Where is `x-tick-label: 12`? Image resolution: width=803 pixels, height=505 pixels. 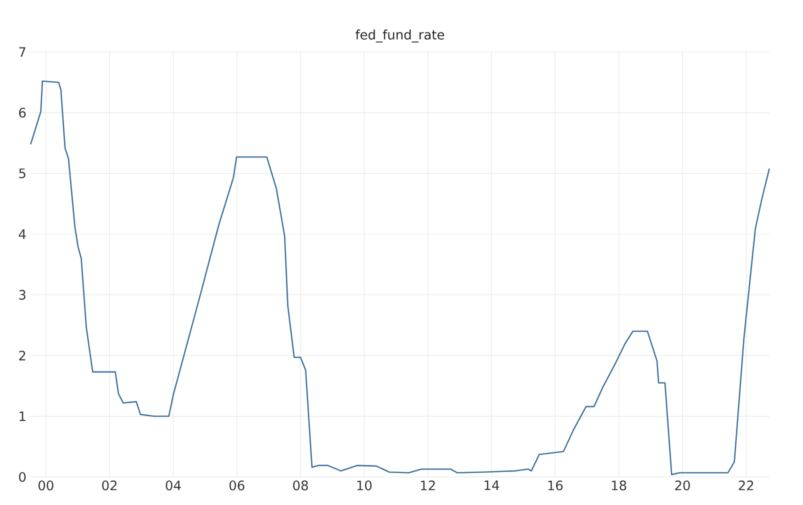 x-tick-label: 12 is located at coordinates (428, 485).